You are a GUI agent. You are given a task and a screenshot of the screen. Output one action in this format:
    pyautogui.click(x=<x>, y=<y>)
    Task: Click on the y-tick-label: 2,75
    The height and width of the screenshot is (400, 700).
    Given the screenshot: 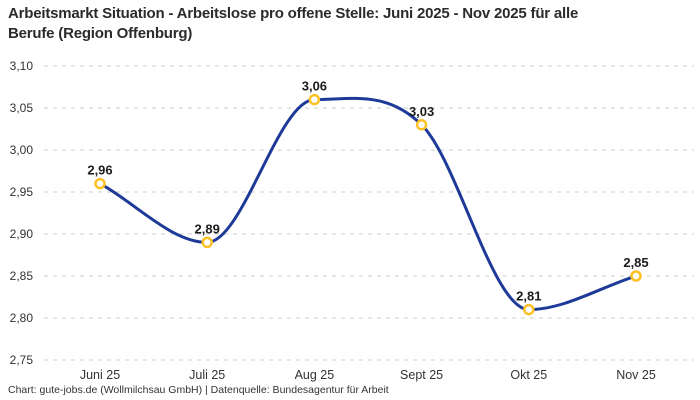 What is the action you would take?
    pyautogui.click(x=22, y=360)
    